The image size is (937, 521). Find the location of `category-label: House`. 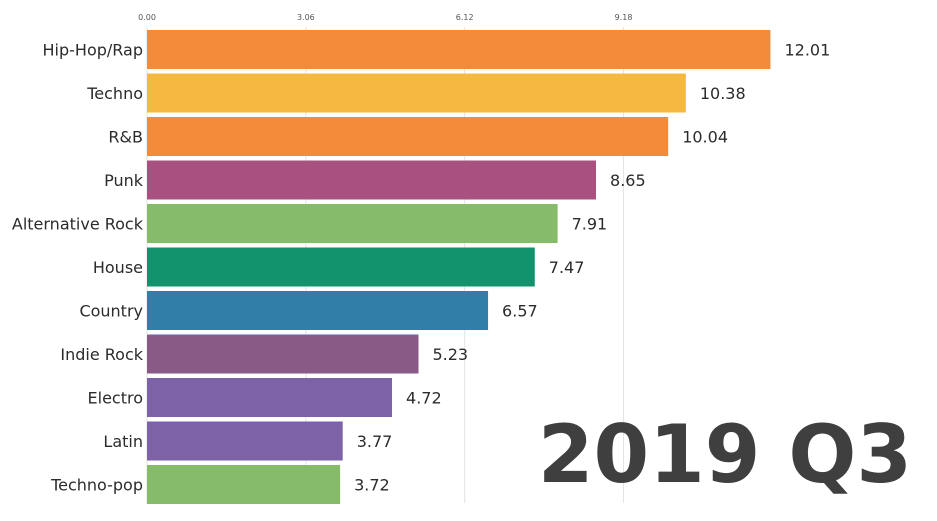

category-label: House is located at coordinates (118, 267).